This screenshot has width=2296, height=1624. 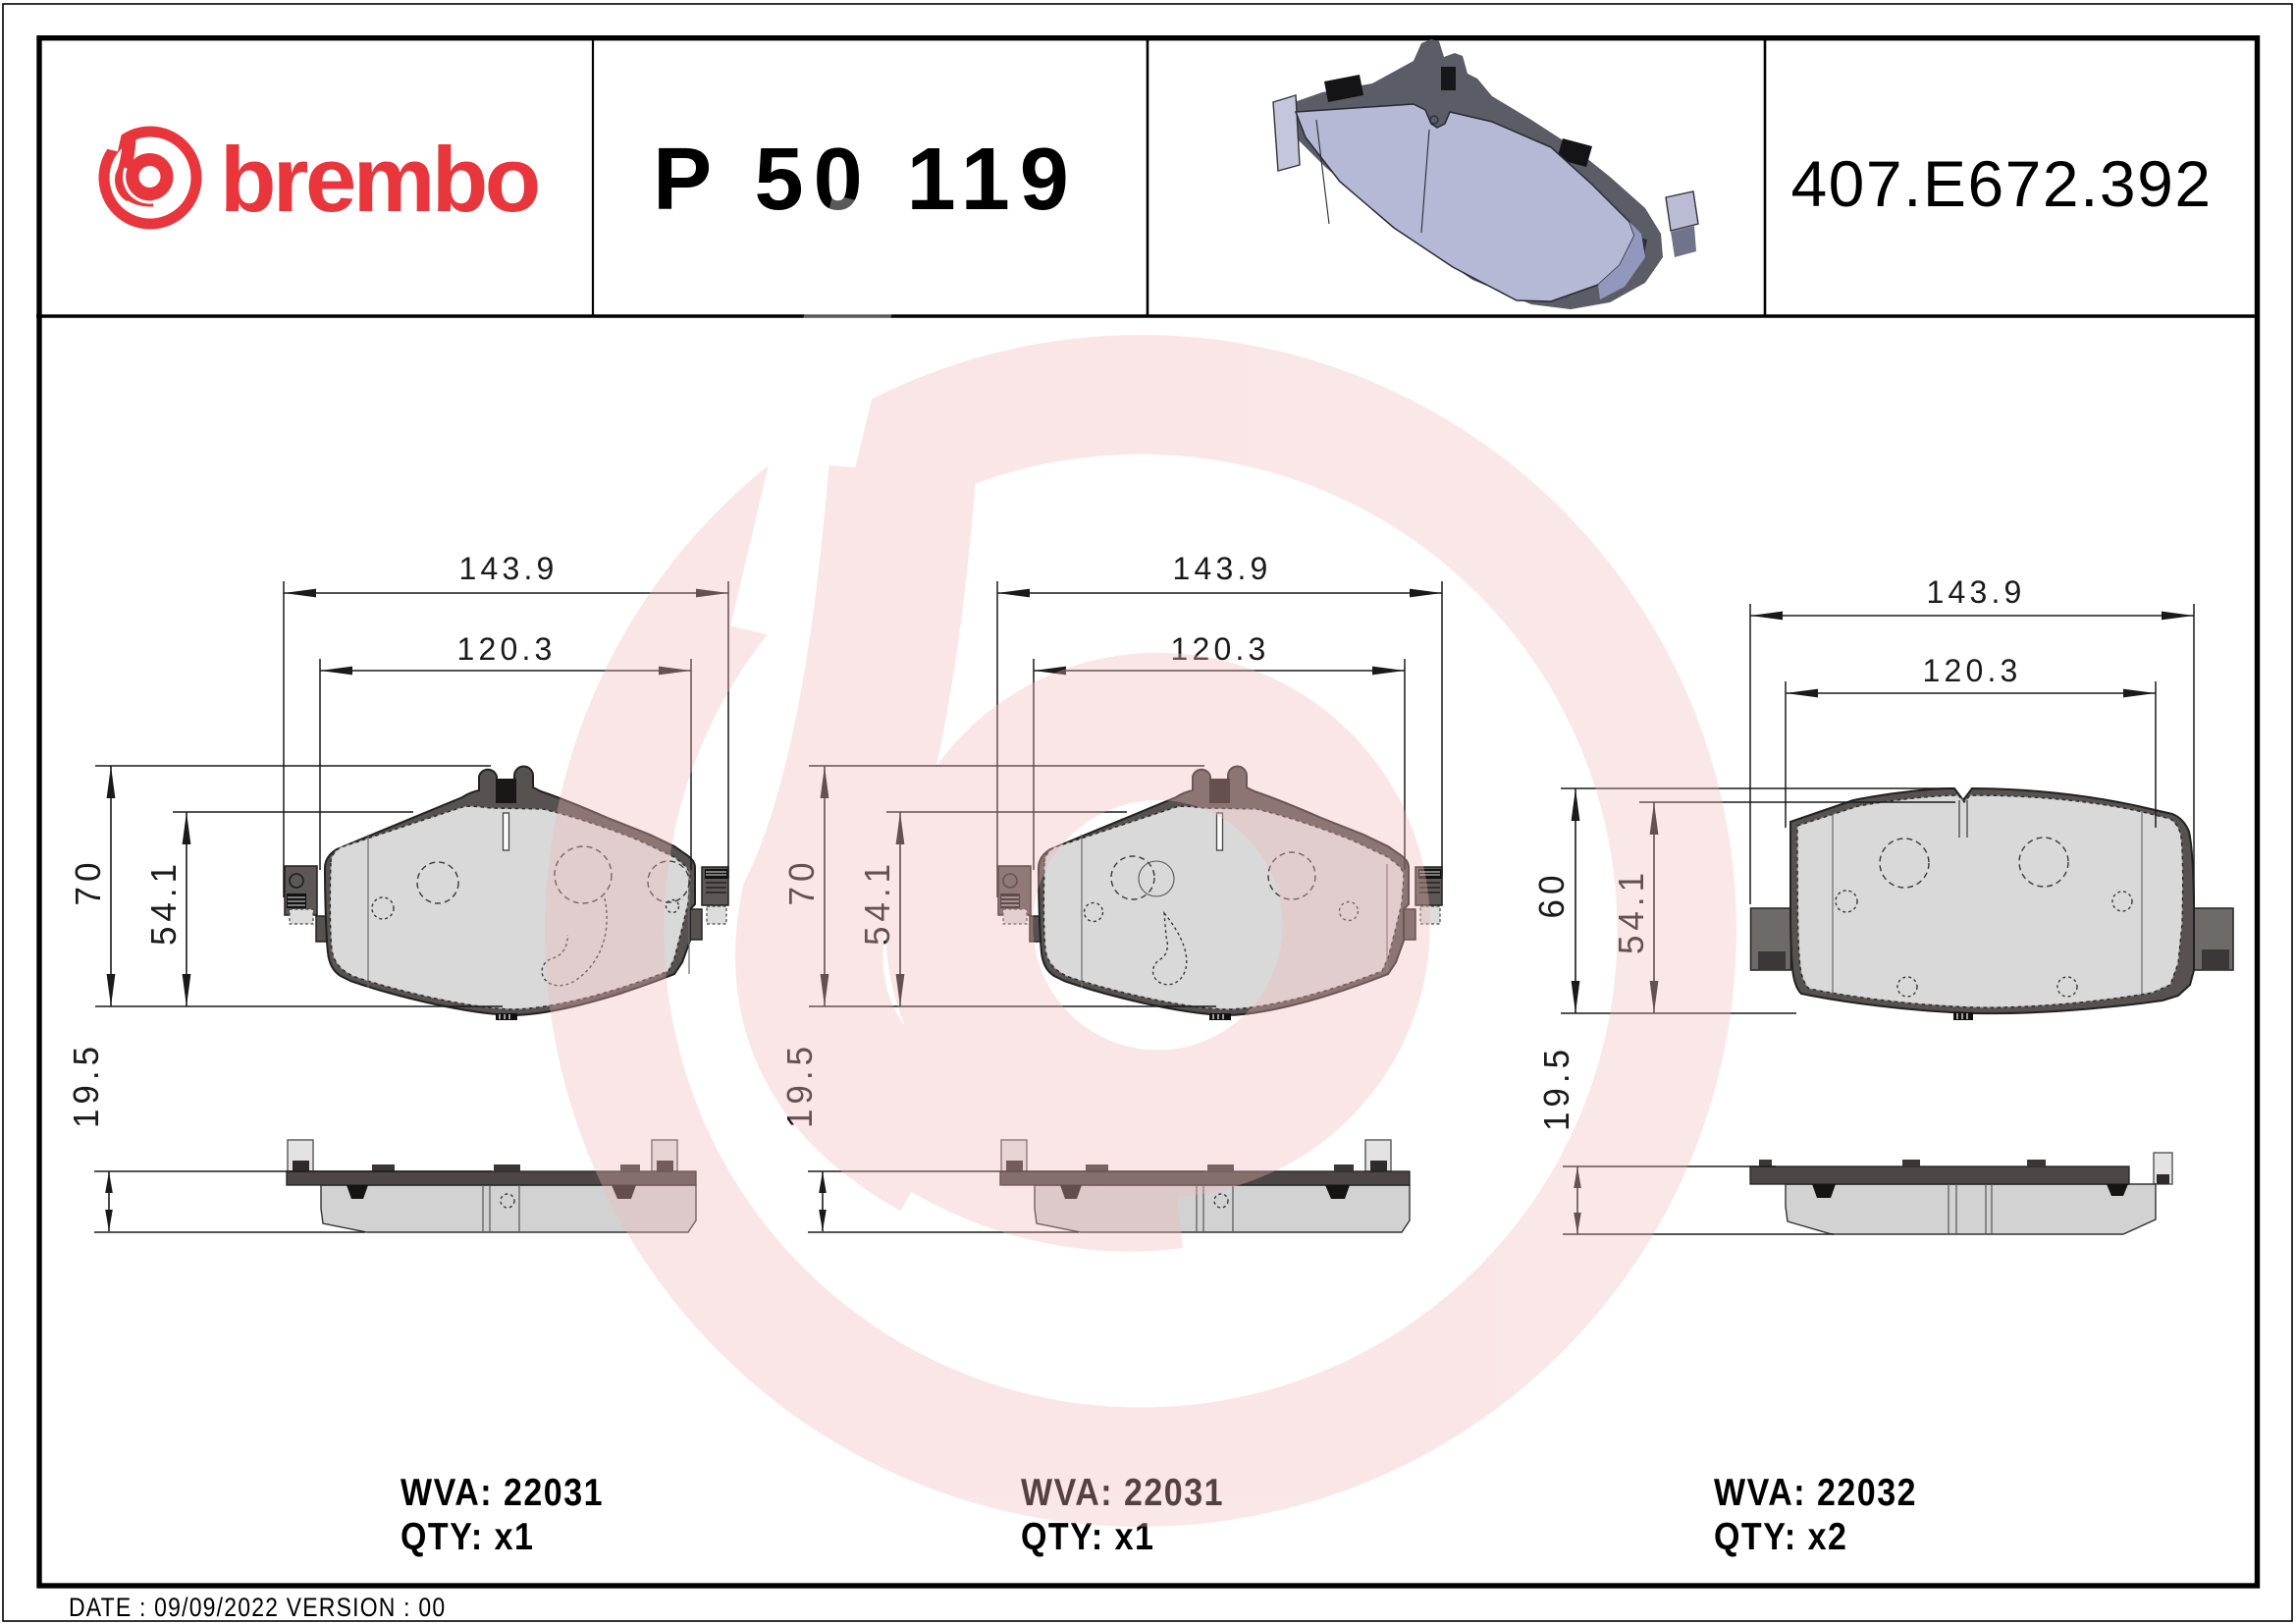 I want to click on svg-text: 60, so click(x=1553, y=895).